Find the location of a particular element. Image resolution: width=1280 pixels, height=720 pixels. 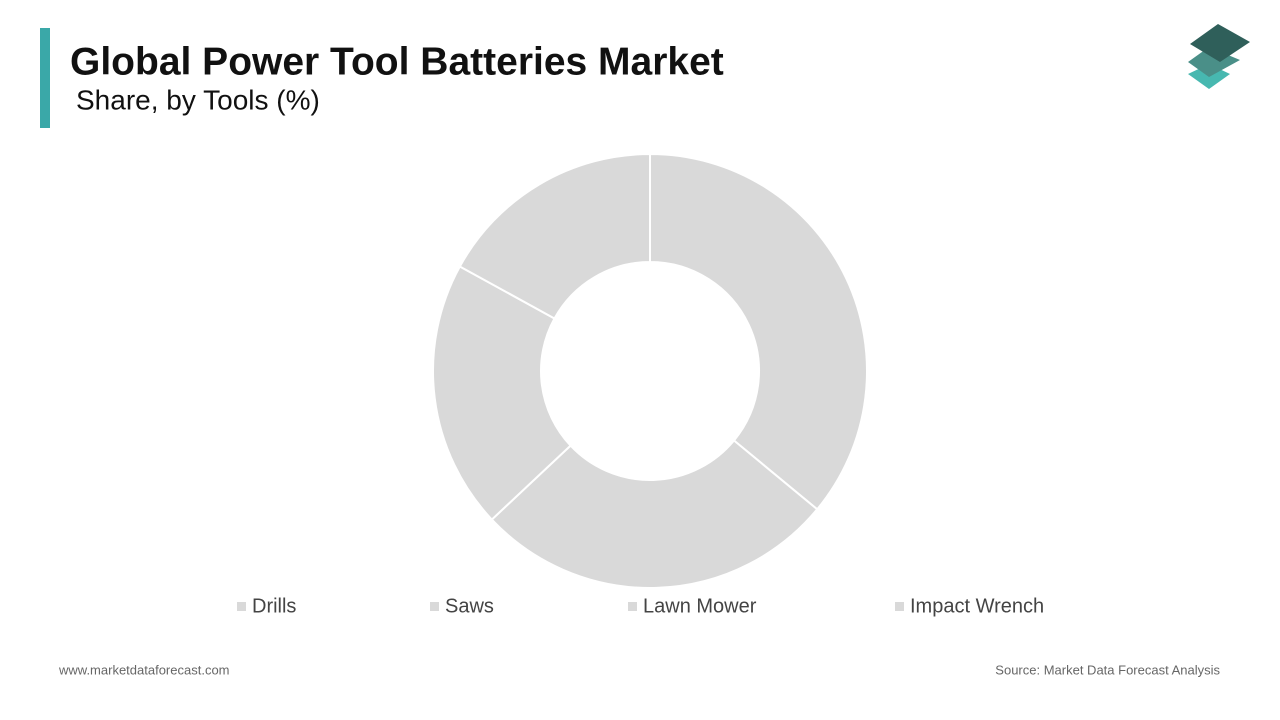

footer-source: Source: Market Data Forecast Analysis is located at coordinates (1107, 669).